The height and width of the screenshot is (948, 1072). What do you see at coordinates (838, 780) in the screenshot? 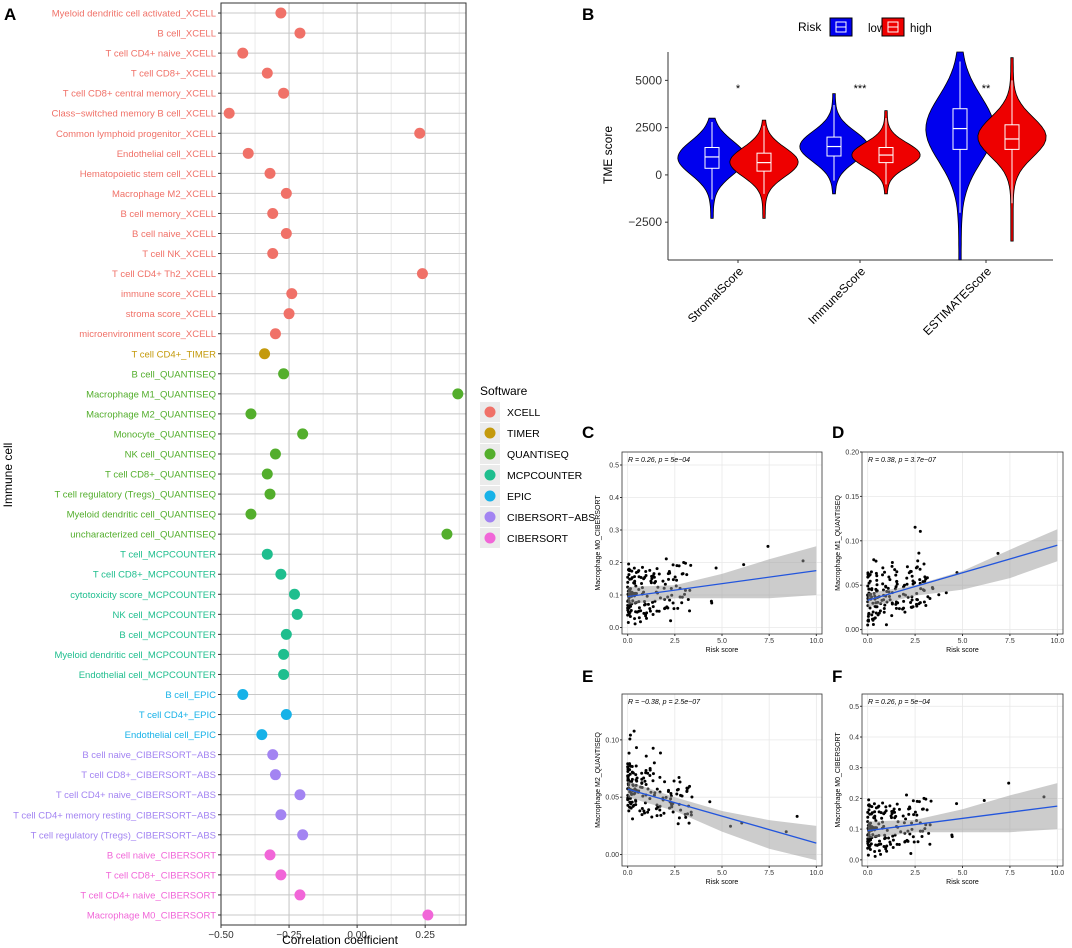
I see `panelF-y-axis-title: Macrophage M0_CIBERSORT` at bounding box center [838, 780].